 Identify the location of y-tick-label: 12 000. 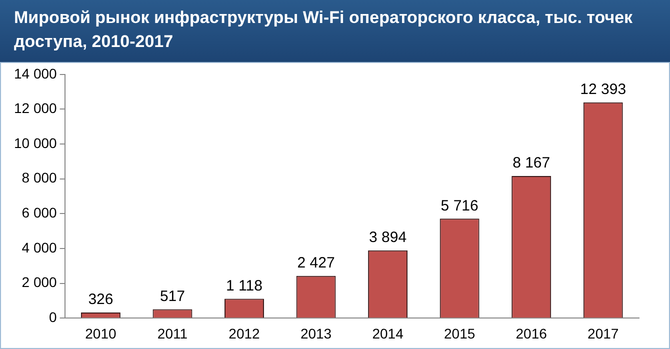
(36, 108).